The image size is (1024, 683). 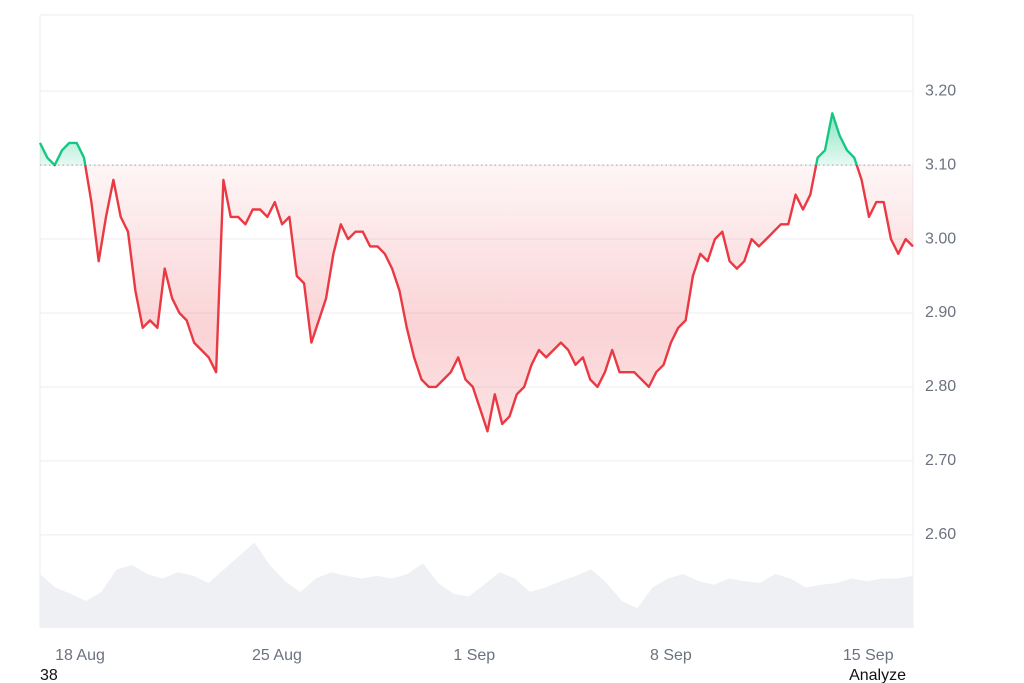 What do you see at coordinates (868, 655) in the screenshot?
I see `x-tick-label: 15 Sep` at bounding box center [868, 655].